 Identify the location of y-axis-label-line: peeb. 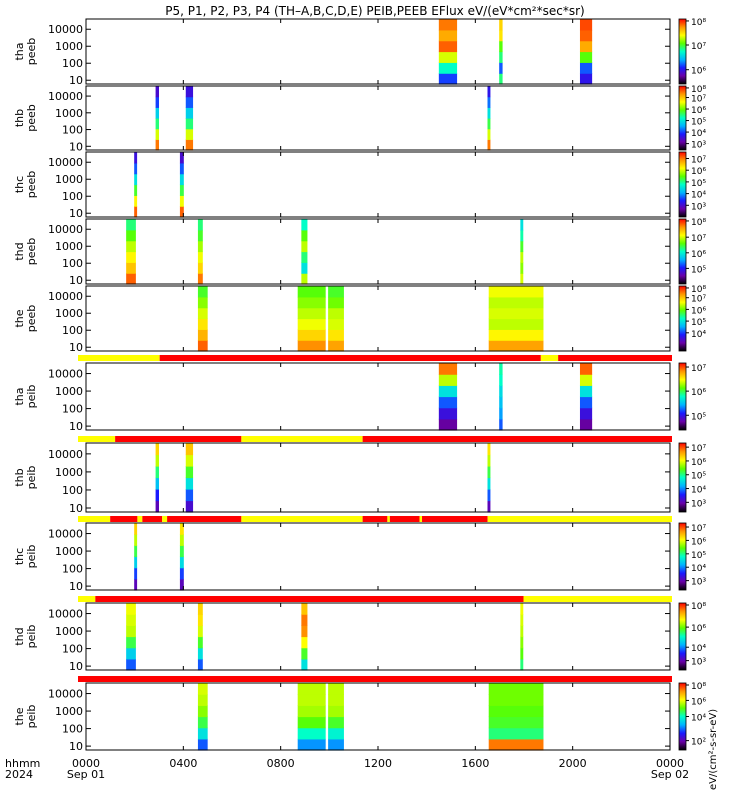
(31, 185).